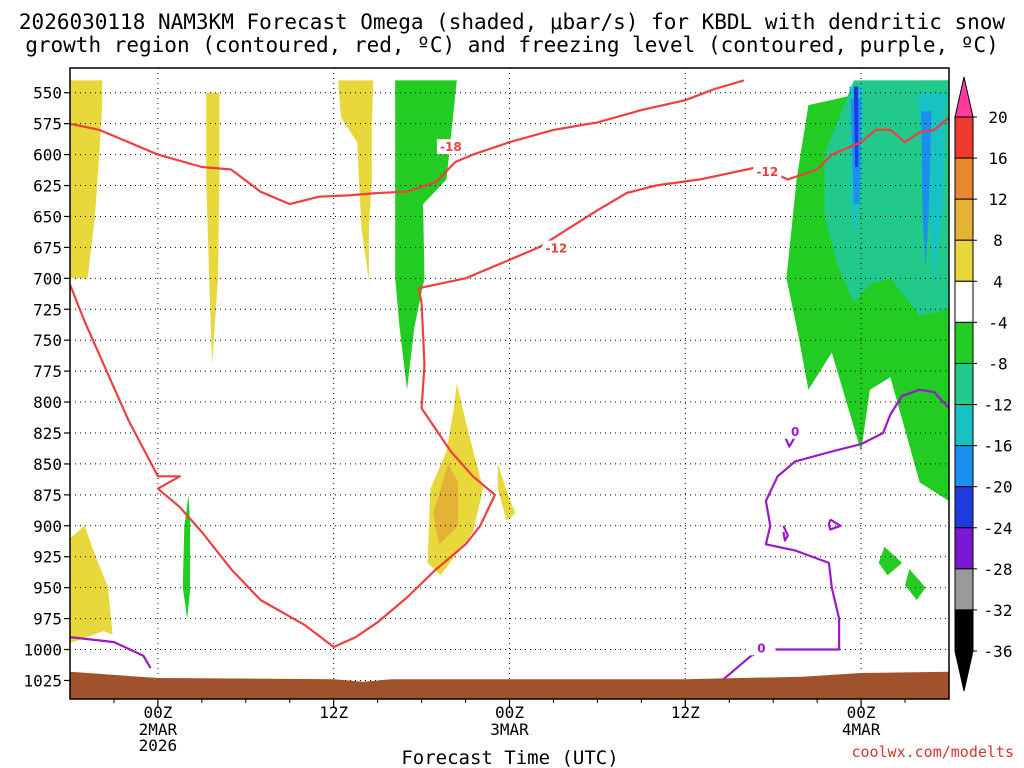  Describe the element at coordinates (998, 651) in the screenshot. I see `colorbar-label: -36` at that location.